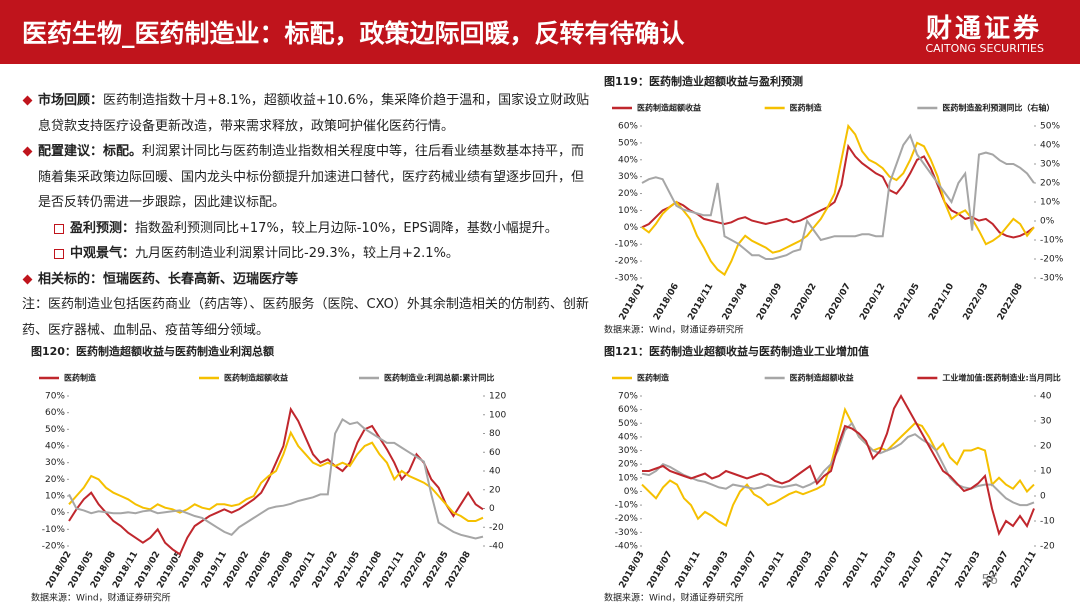 The height and width of the screenshot is (608, 1080). Describe the element at coordinates (1001, 378) in the screenshot. I see `legend-label: 工业增加值:医药制造业:当月同比` at that location.